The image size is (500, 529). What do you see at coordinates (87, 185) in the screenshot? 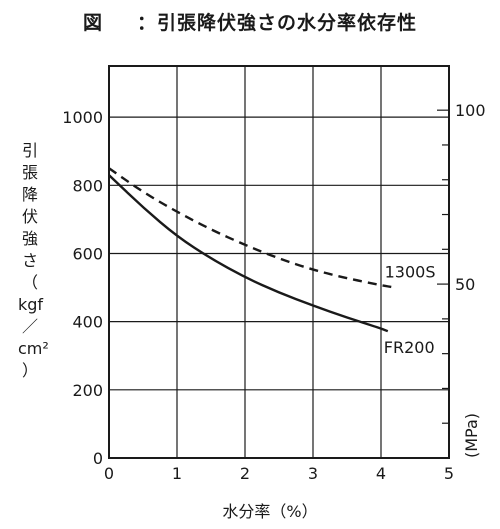
I see `y-tick-label: 800` at bounding box center [87, 185].